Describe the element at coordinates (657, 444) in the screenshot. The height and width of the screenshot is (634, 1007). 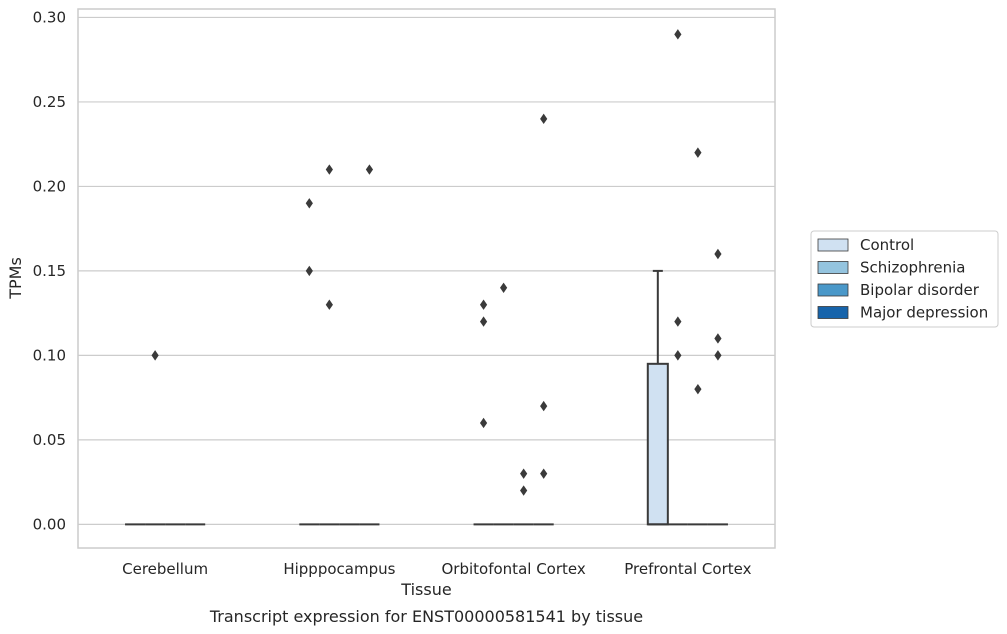
I see `box-body` at that location.